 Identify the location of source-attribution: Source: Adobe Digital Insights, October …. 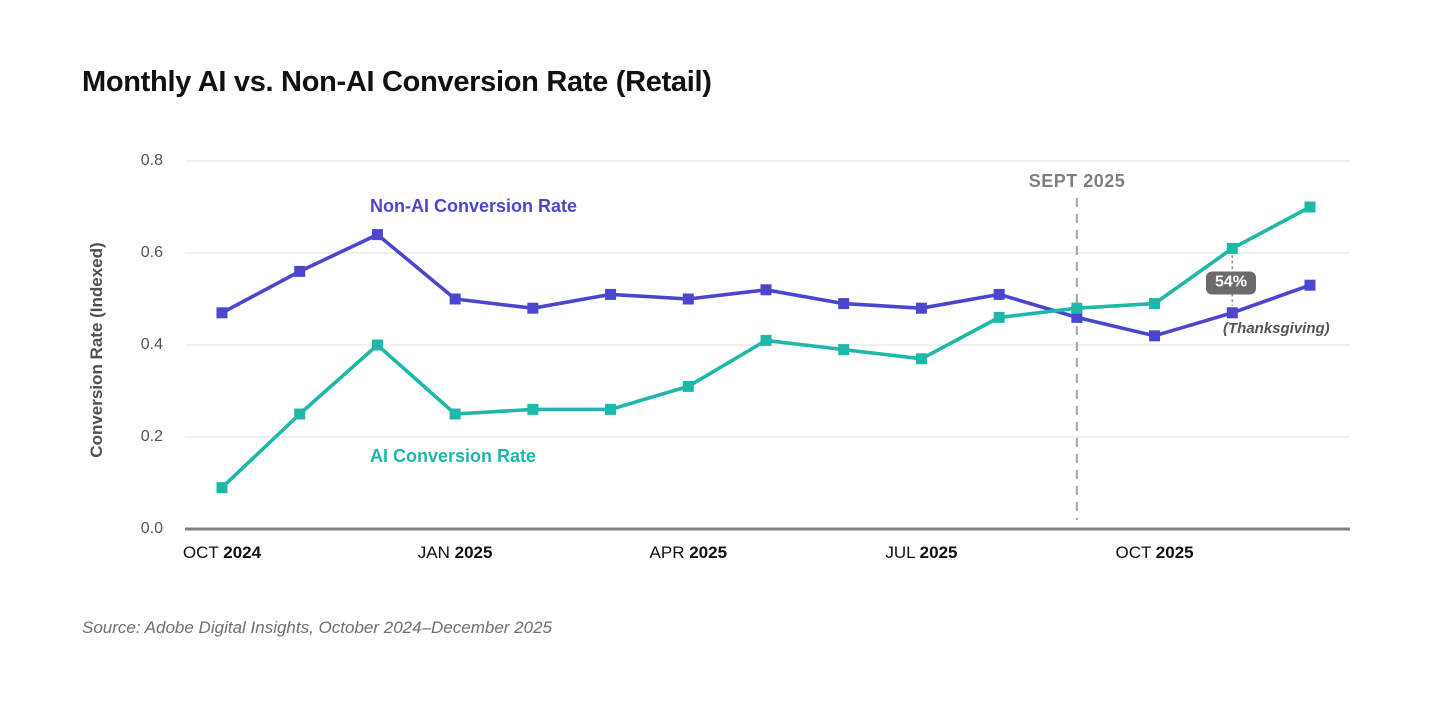
(317, 627).